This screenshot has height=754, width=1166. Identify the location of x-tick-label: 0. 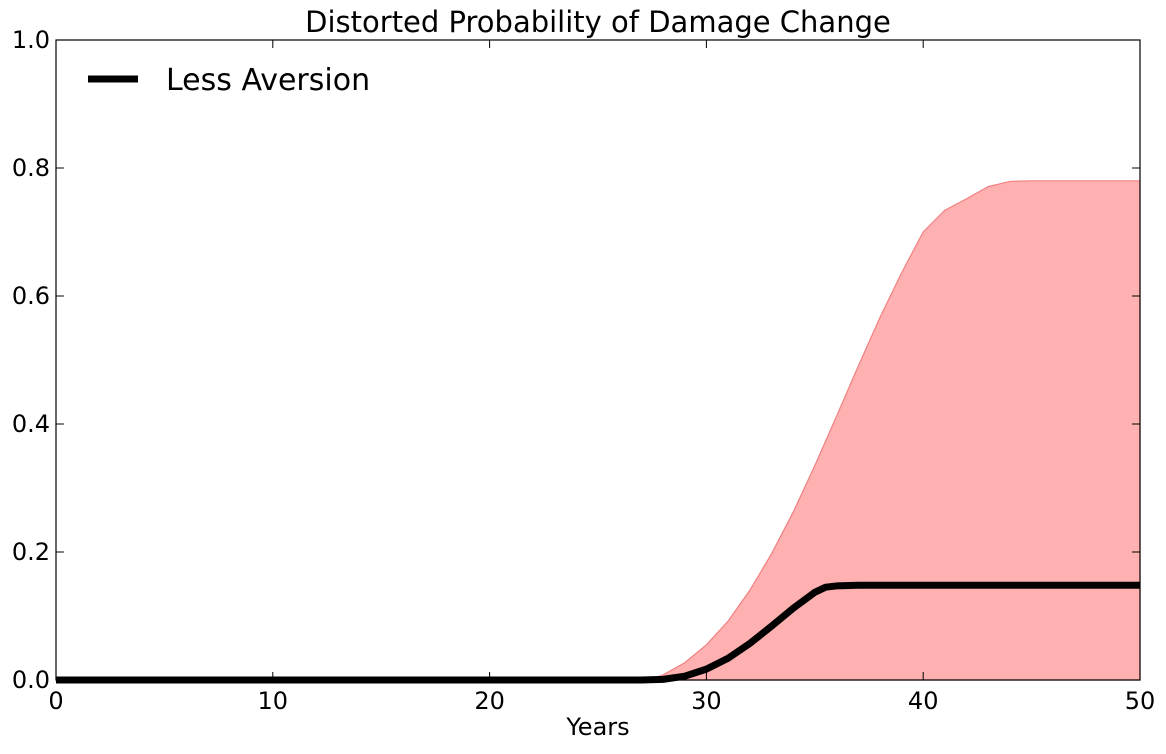
(55, 701).